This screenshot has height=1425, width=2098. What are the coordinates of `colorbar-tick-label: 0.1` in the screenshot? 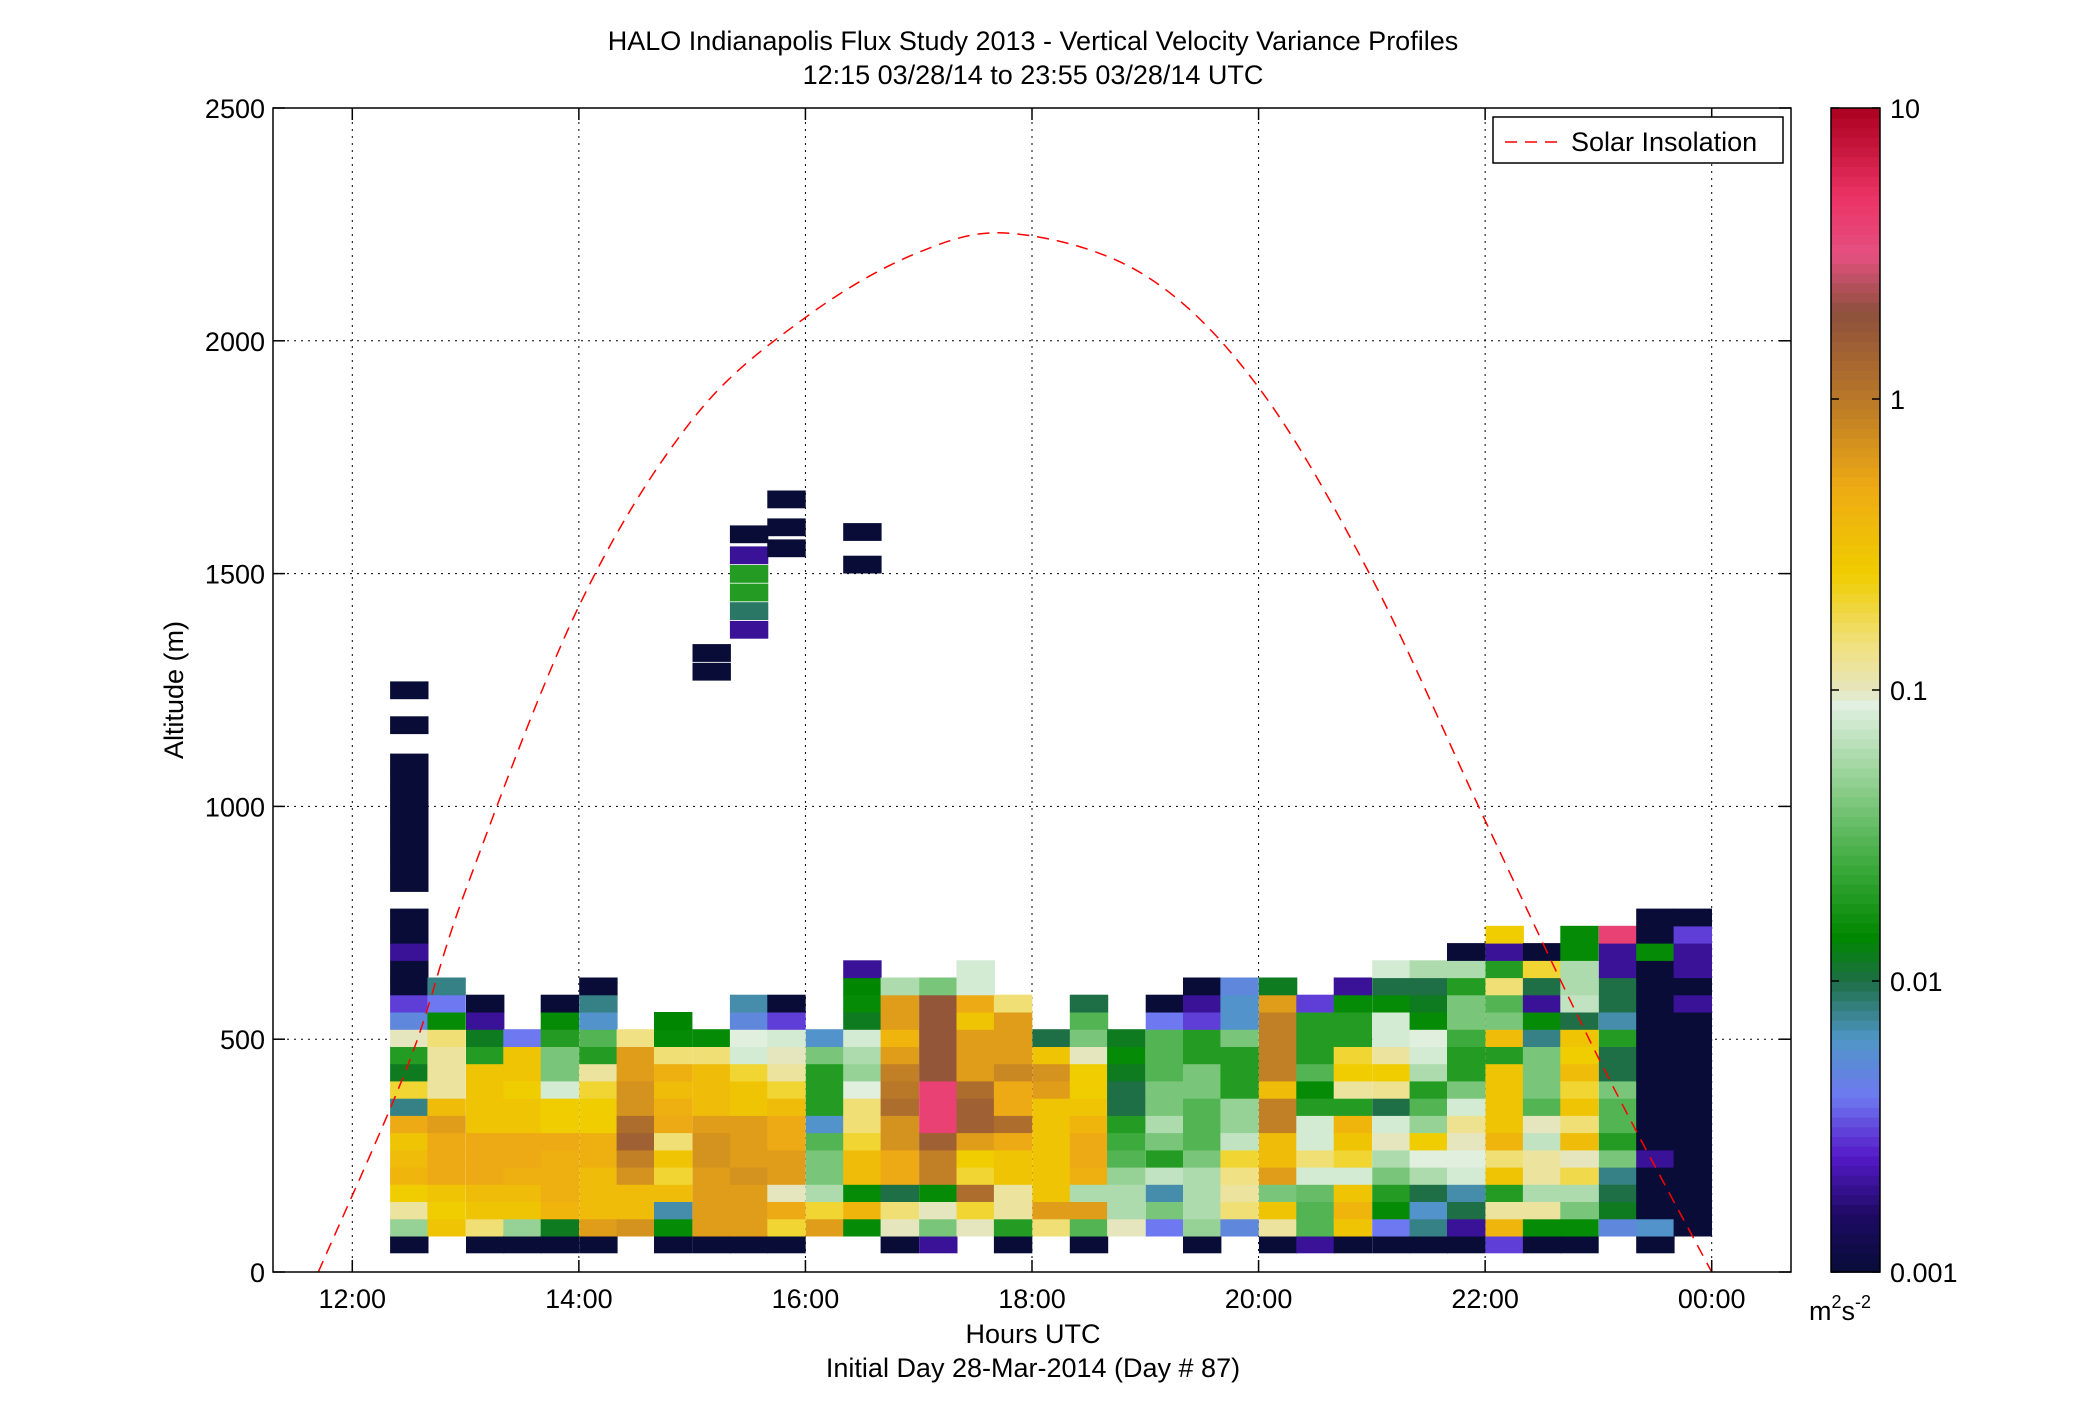 It's located at (1909, 691).